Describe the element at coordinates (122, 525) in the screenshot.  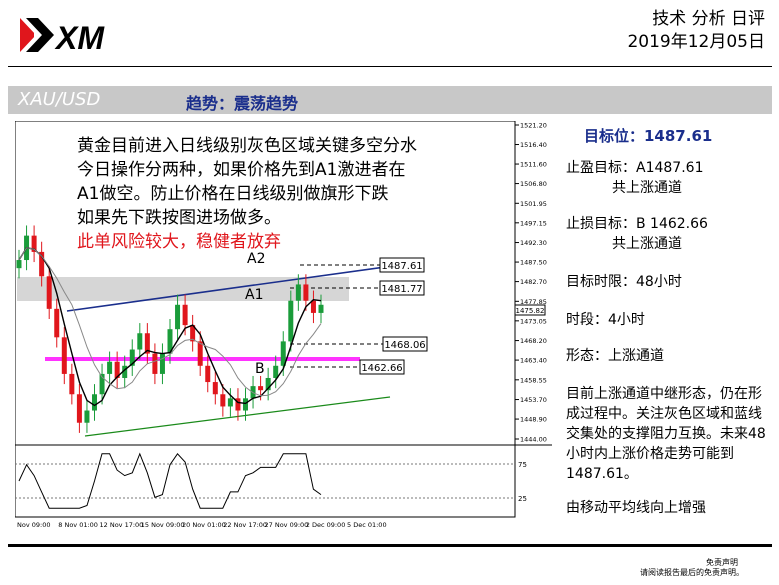
I see `x-tick-label: 12 Nov 17:00` at that location.